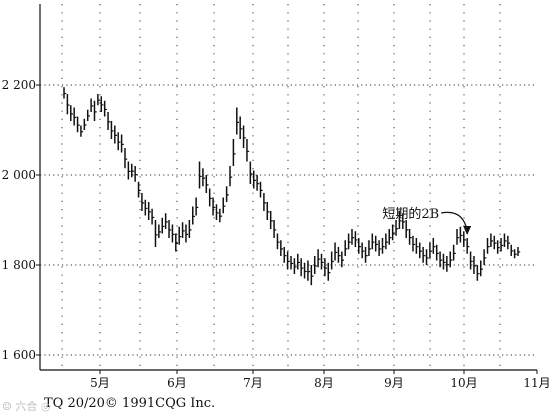 The image size is (554, 417). What do you see at coordinates (253, 383) in the screenshot?
I see `x-tick-label-2: 7月` at bounding box center [253, 383].